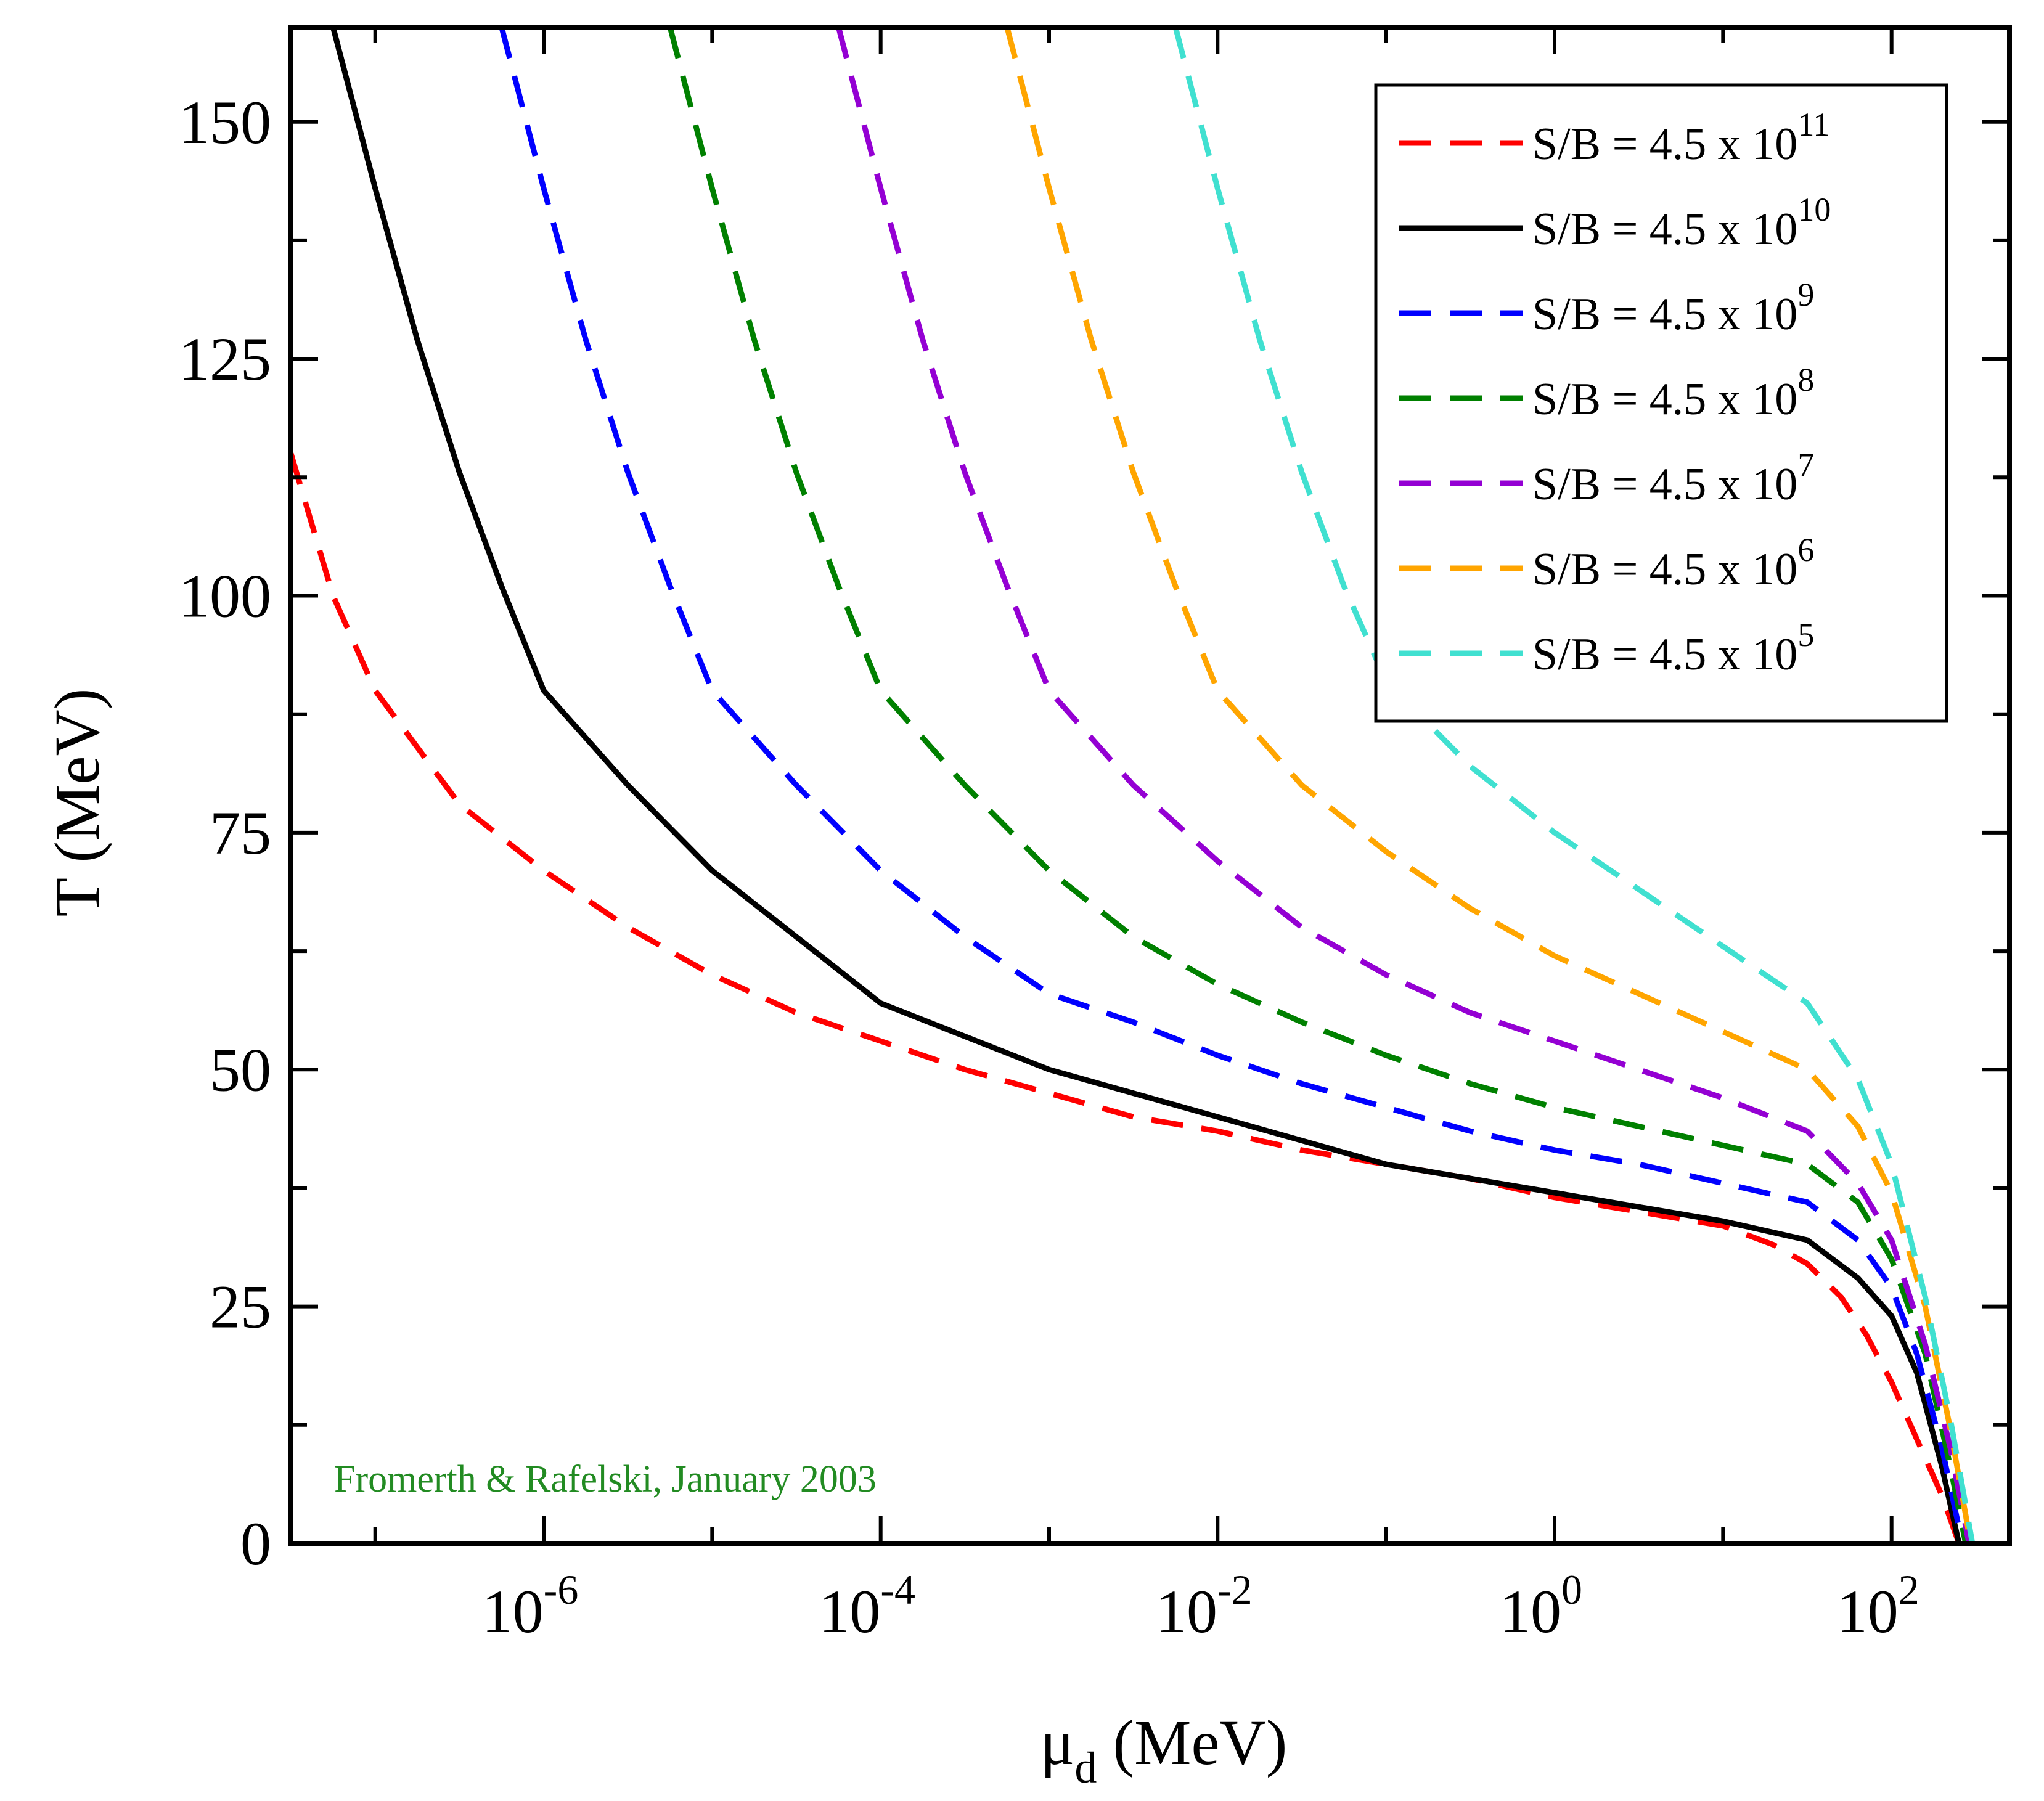 The height and width of the screenshot is (1801, 2044). Describe the element at coordinates (225, 359) in the screenshot. I see `y-tick-label: 125` at that location.